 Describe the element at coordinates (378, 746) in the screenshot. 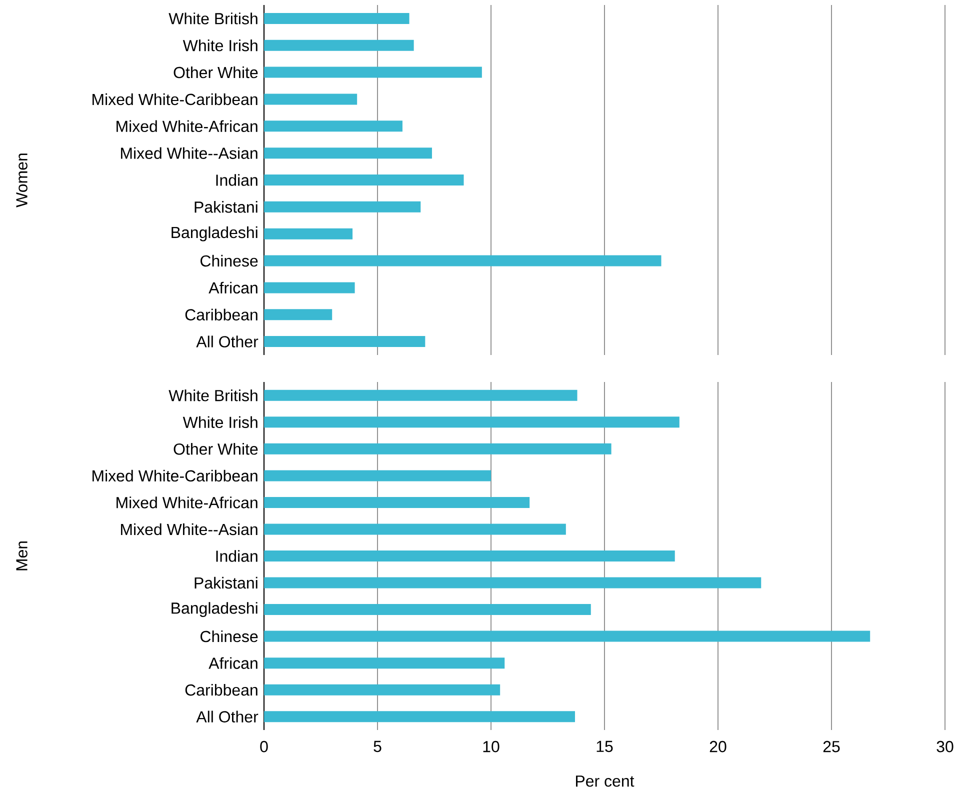

I see `x-tick-label: 5` at that location.